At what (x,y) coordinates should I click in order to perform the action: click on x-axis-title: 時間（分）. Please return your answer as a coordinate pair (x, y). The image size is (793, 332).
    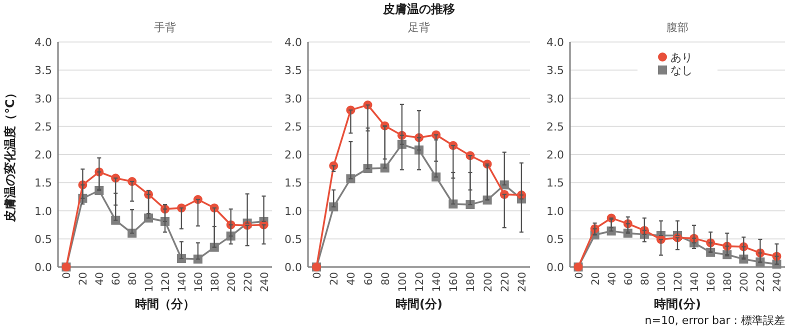
    Looking at the image, I should click on (165, 304).